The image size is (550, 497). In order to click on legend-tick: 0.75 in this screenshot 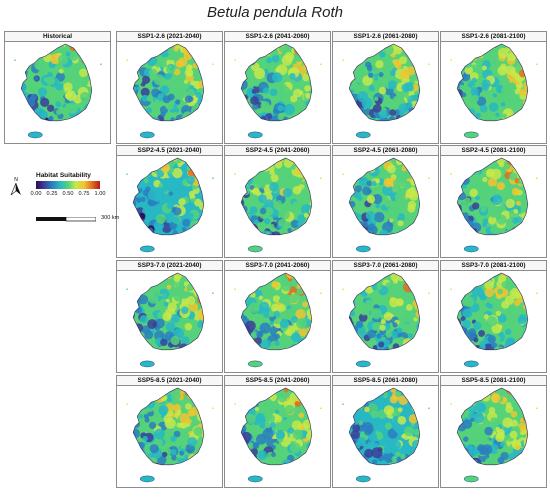, I will do `click(84, 194)`.